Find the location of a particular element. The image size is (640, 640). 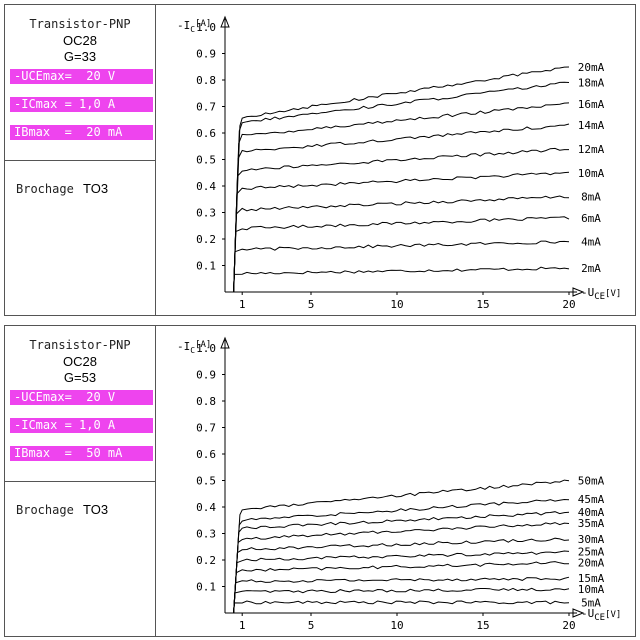

transistor-gain: G=53 is located at coordinates (80, 377).